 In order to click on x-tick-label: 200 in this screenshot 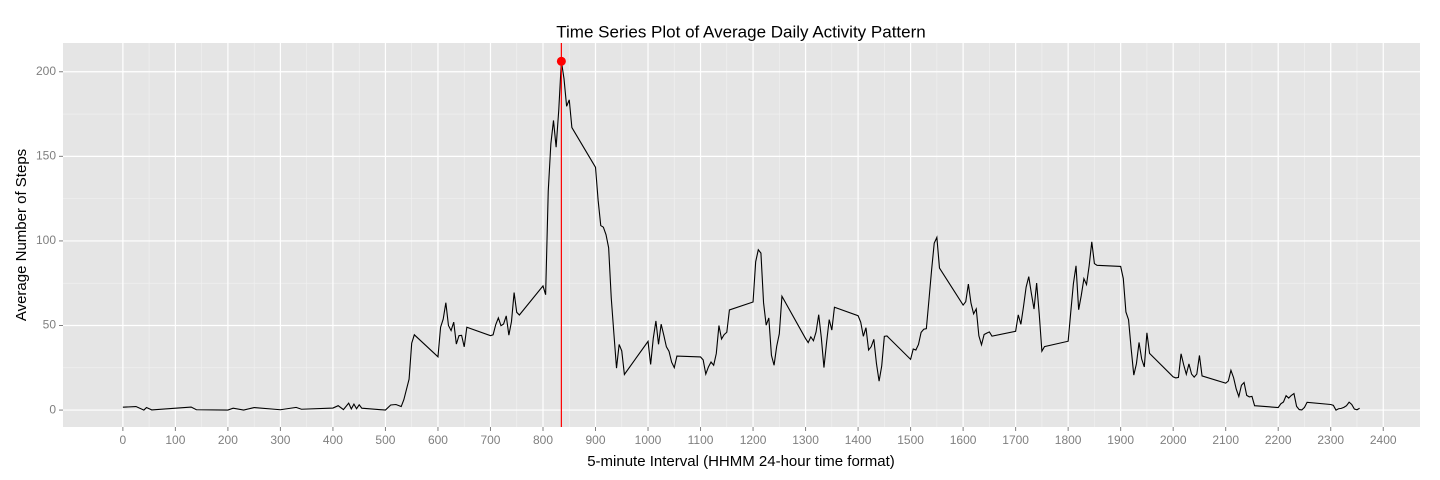, I will do `click(228, 440)`.